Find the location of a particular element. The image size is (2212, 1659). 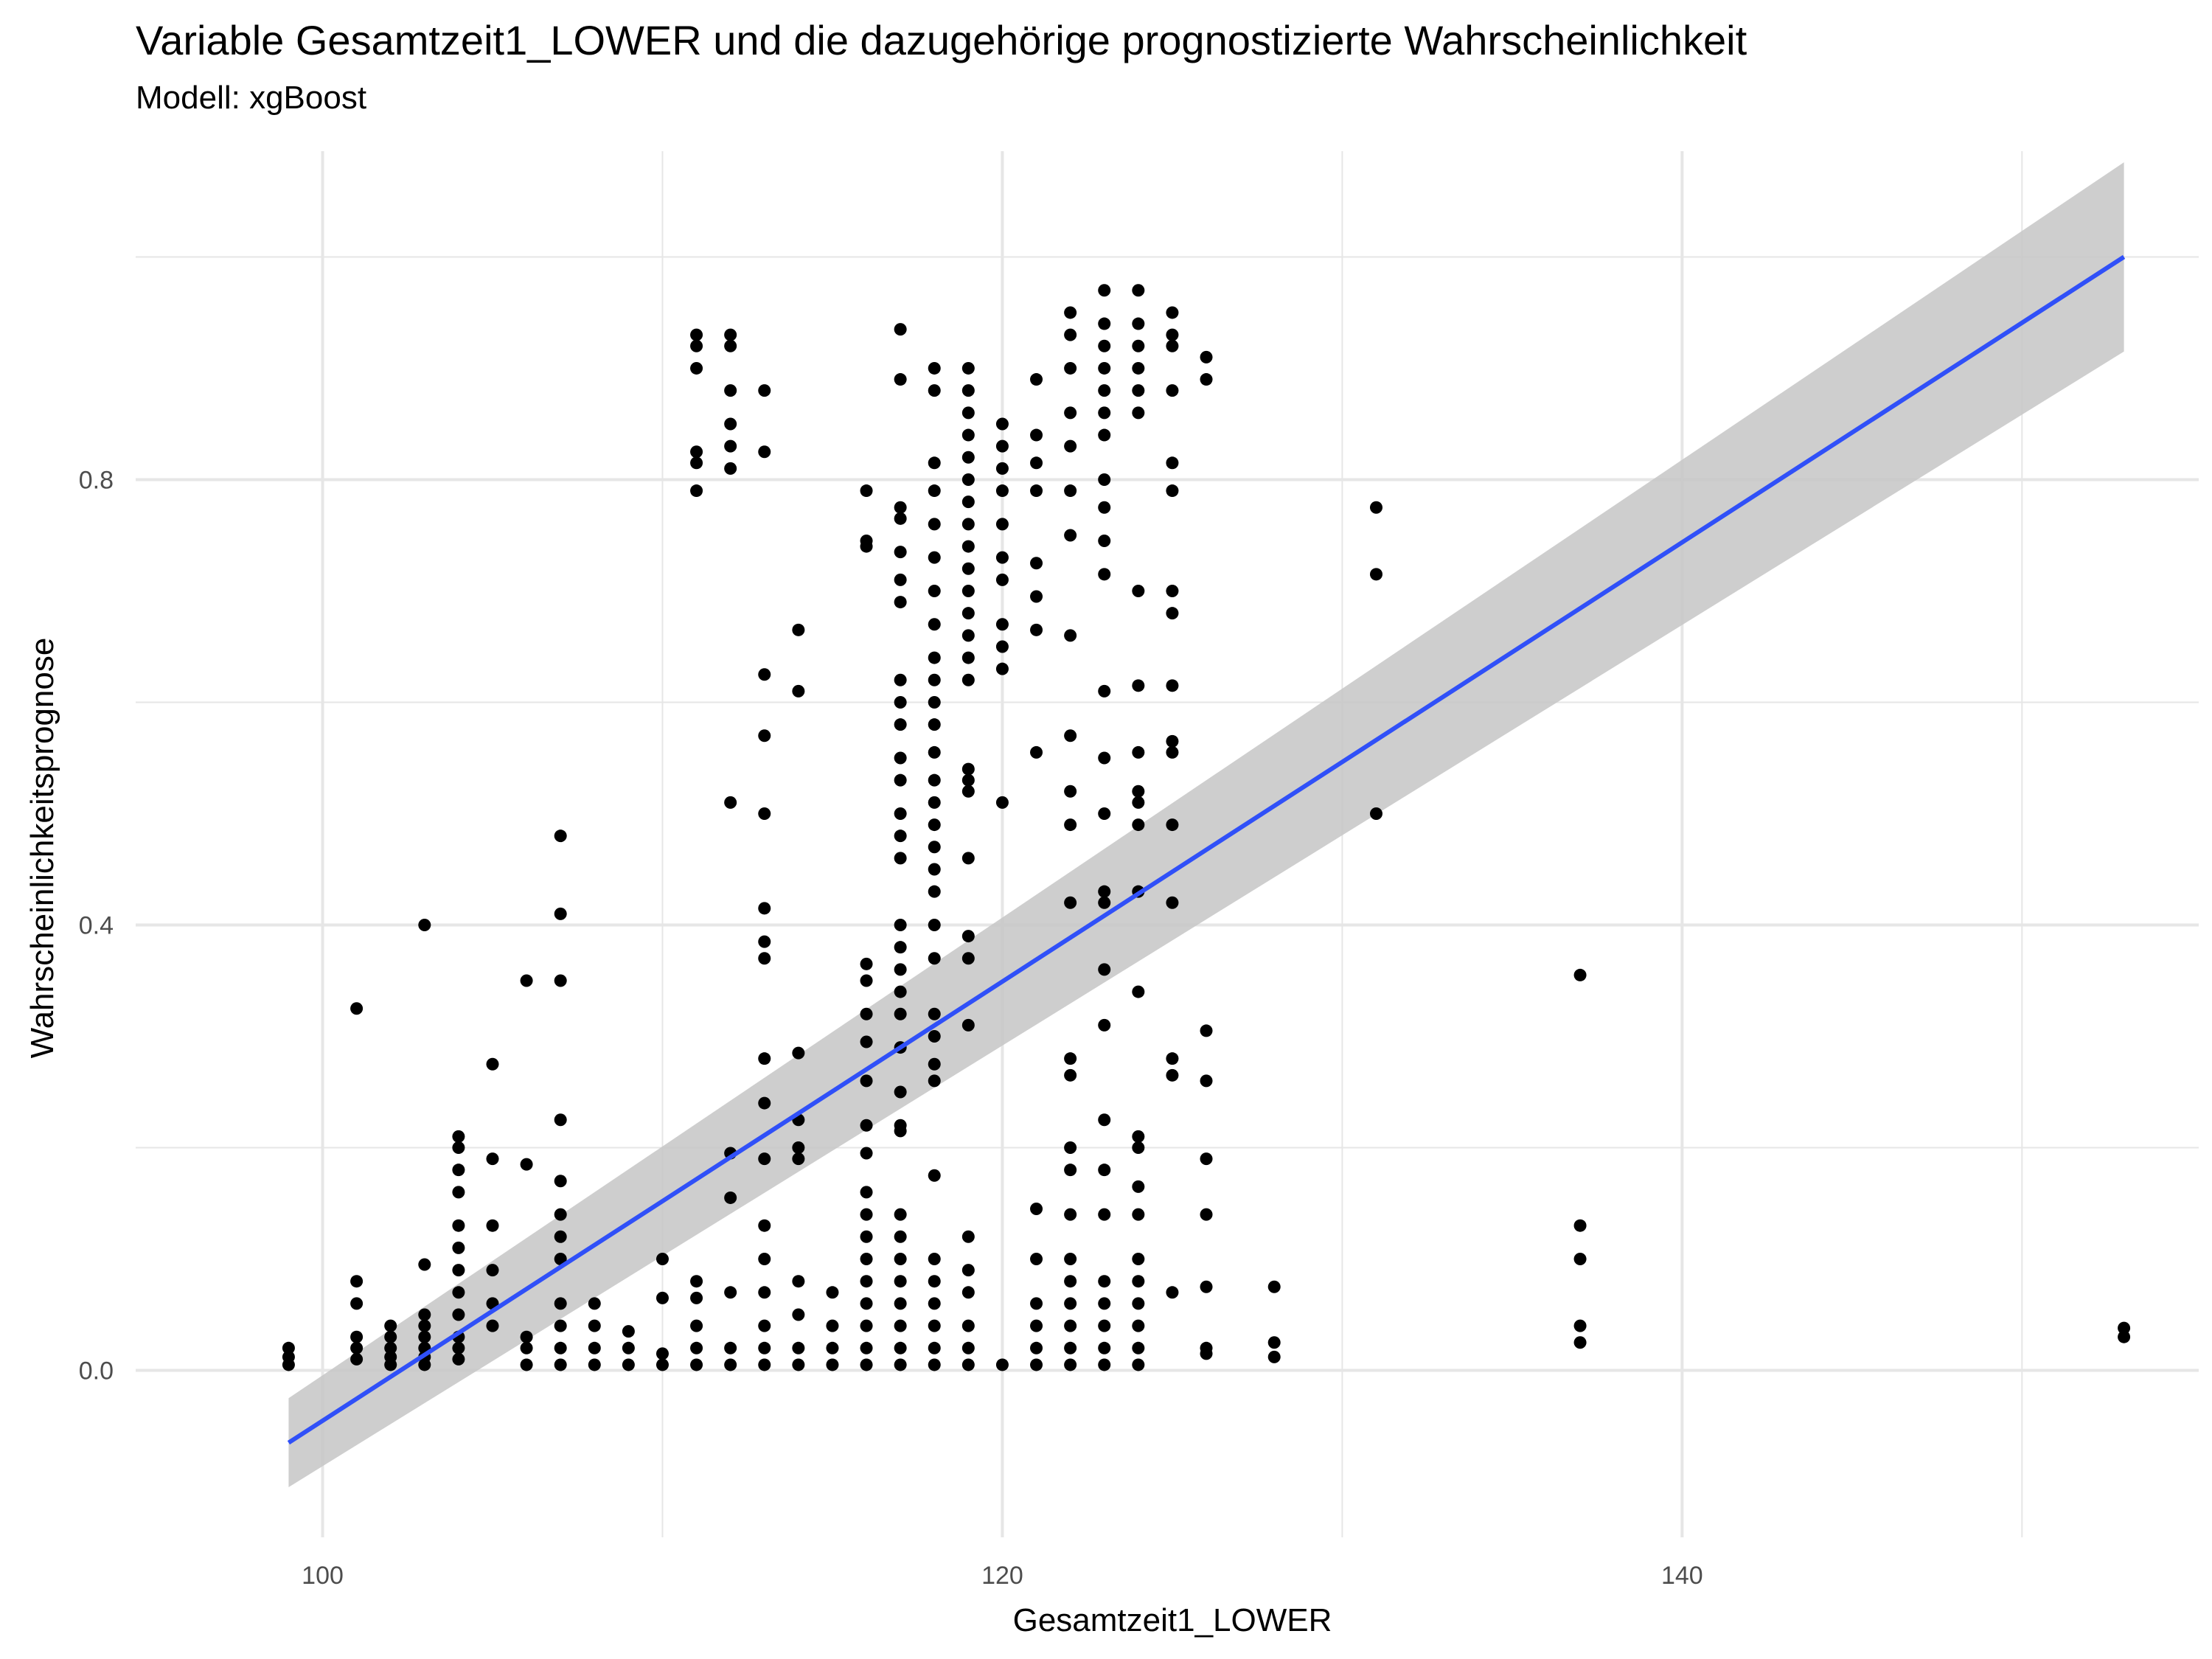

chart-subtitle: Modell: xgBoost is located at coordinates (251, 98).